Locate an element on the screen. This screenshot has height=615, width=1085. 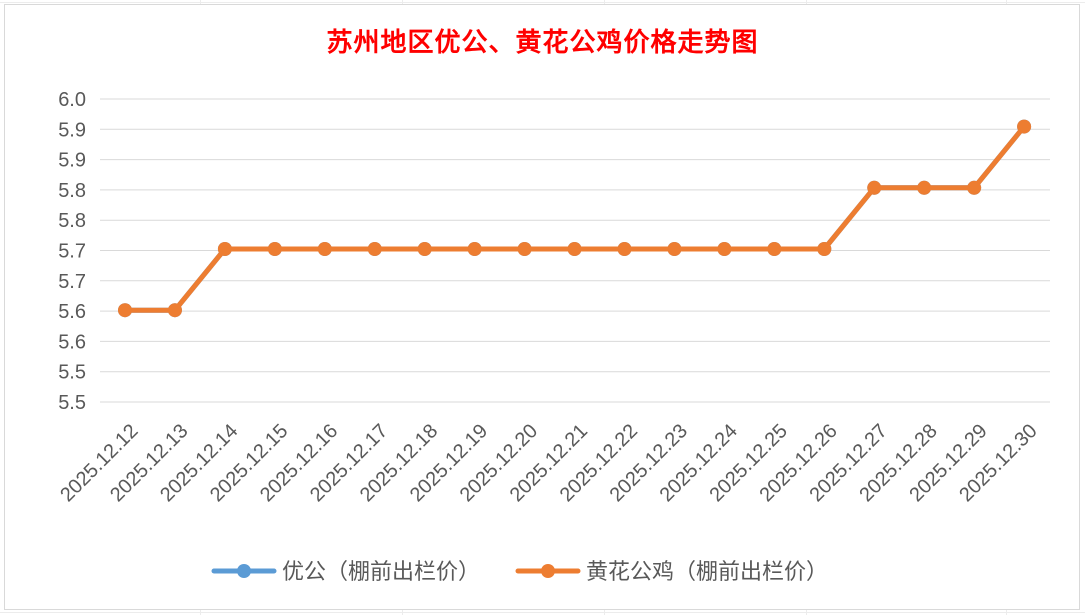
y-tick-label: 6.0 is located at coordinates (72, 100).